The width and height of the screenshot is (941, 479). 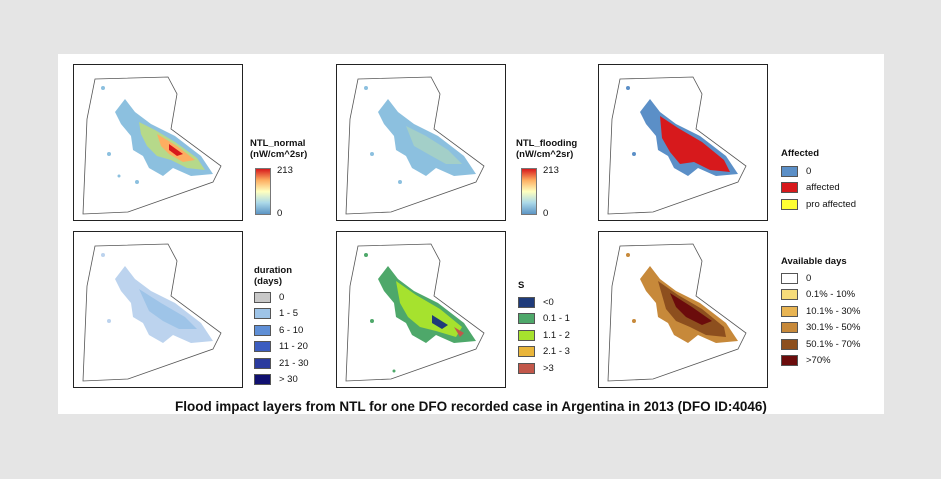 I want to click on legend-available-days-item: >70%, so click(x=820, y=361).